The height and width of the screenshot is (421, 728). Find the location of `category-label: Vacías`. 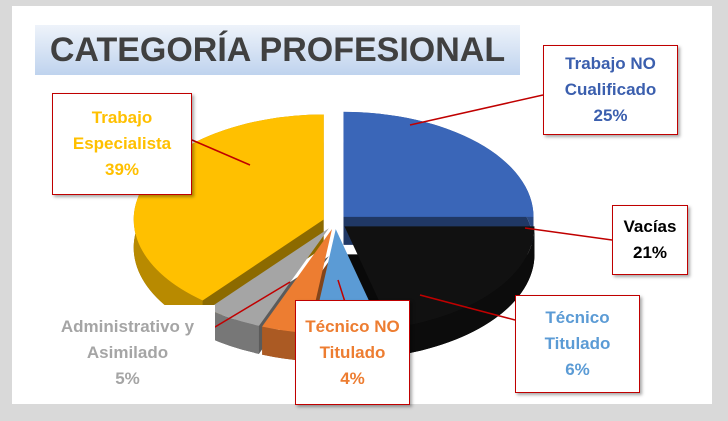

category-label: Vacías is located at coordinates (650, 226).